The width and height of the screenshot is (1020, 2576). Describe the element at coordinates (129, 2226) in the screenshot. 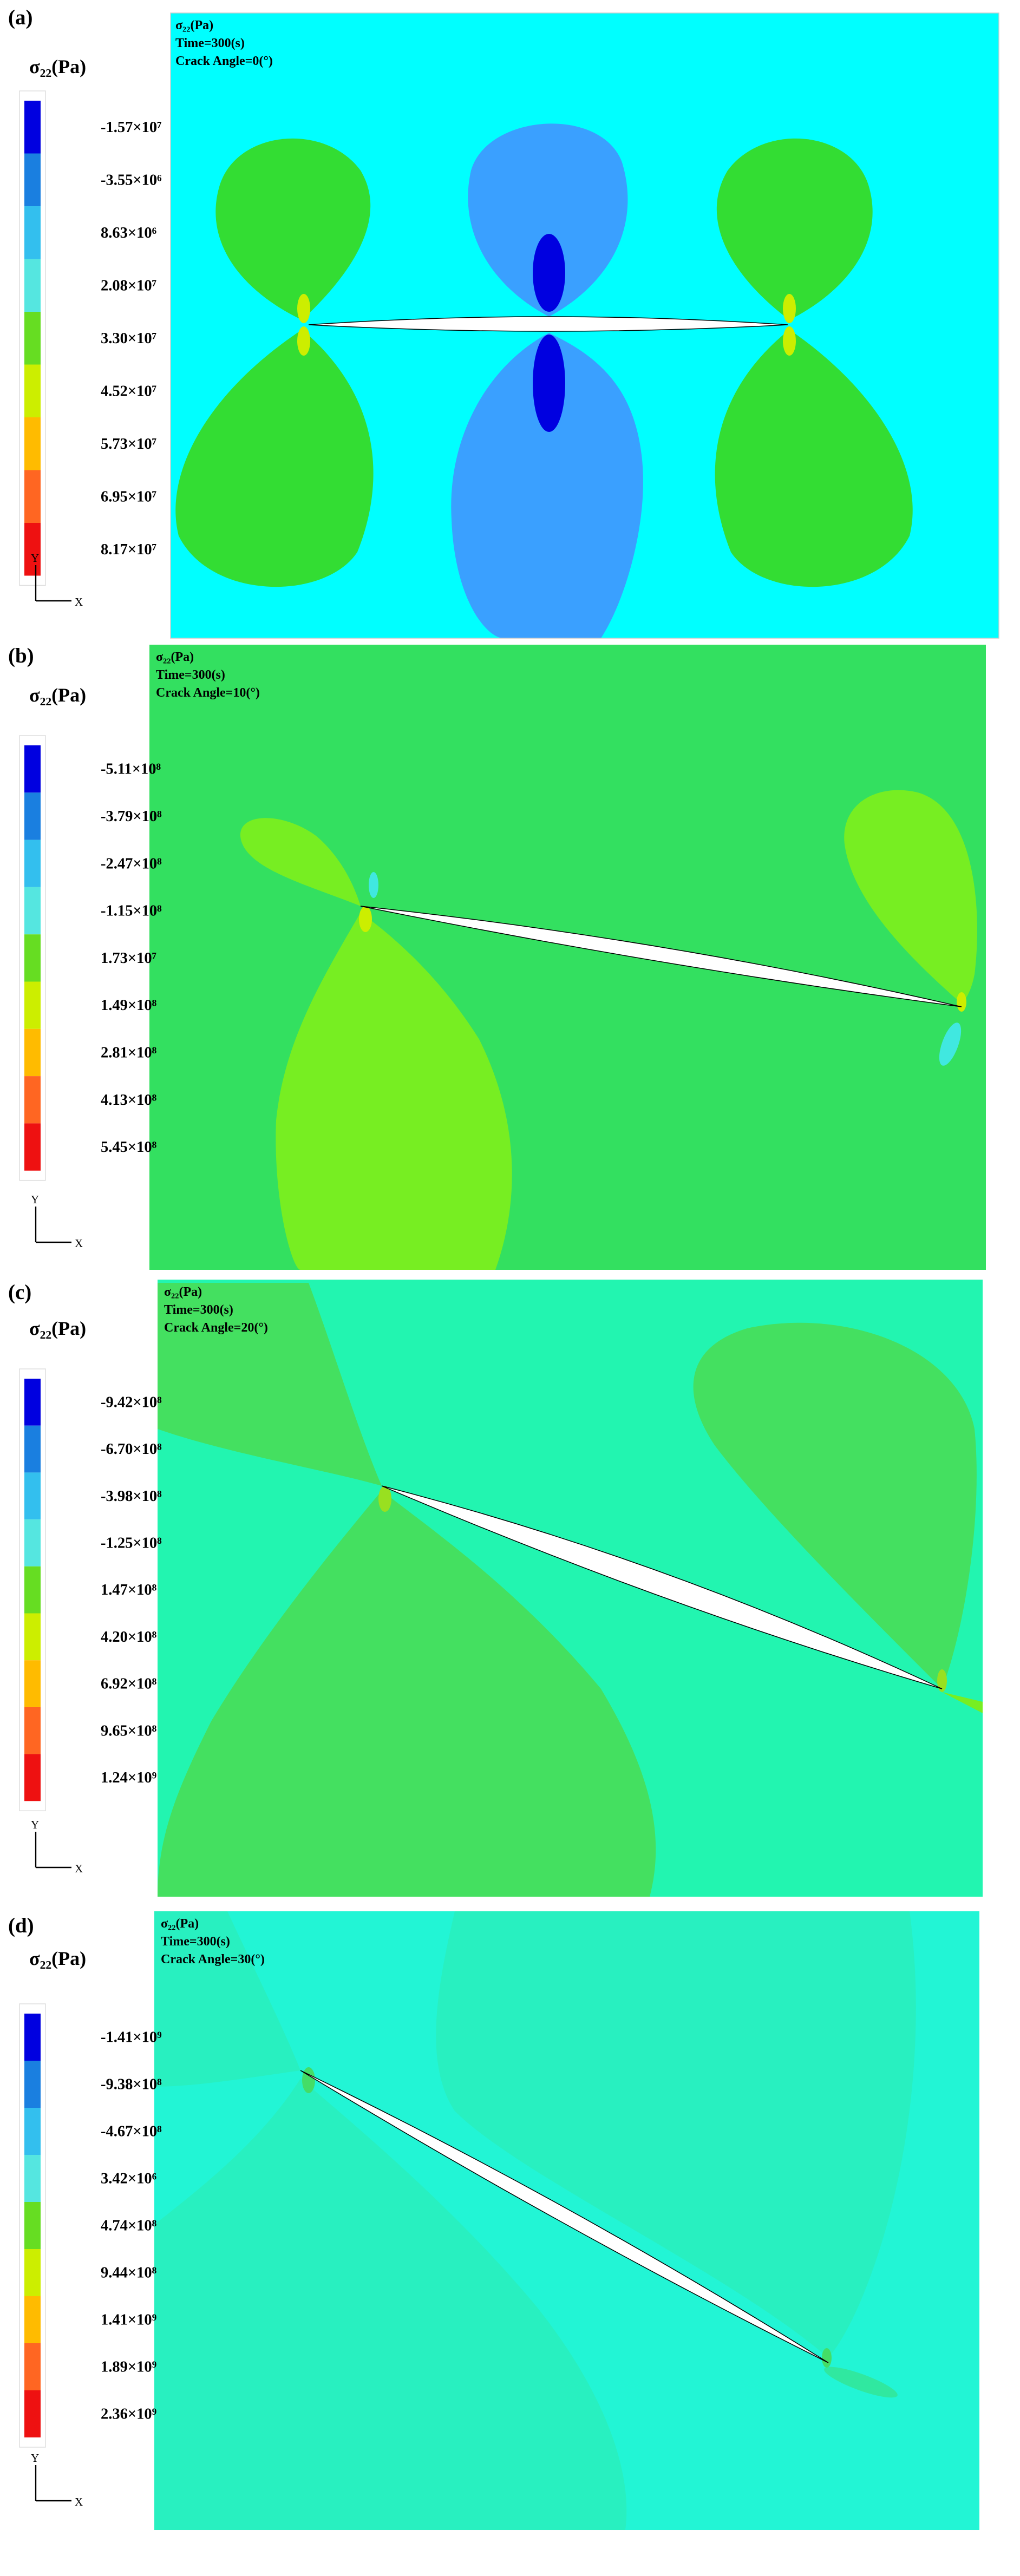

I see `legend-label: 4.74×10⁸` at that location.